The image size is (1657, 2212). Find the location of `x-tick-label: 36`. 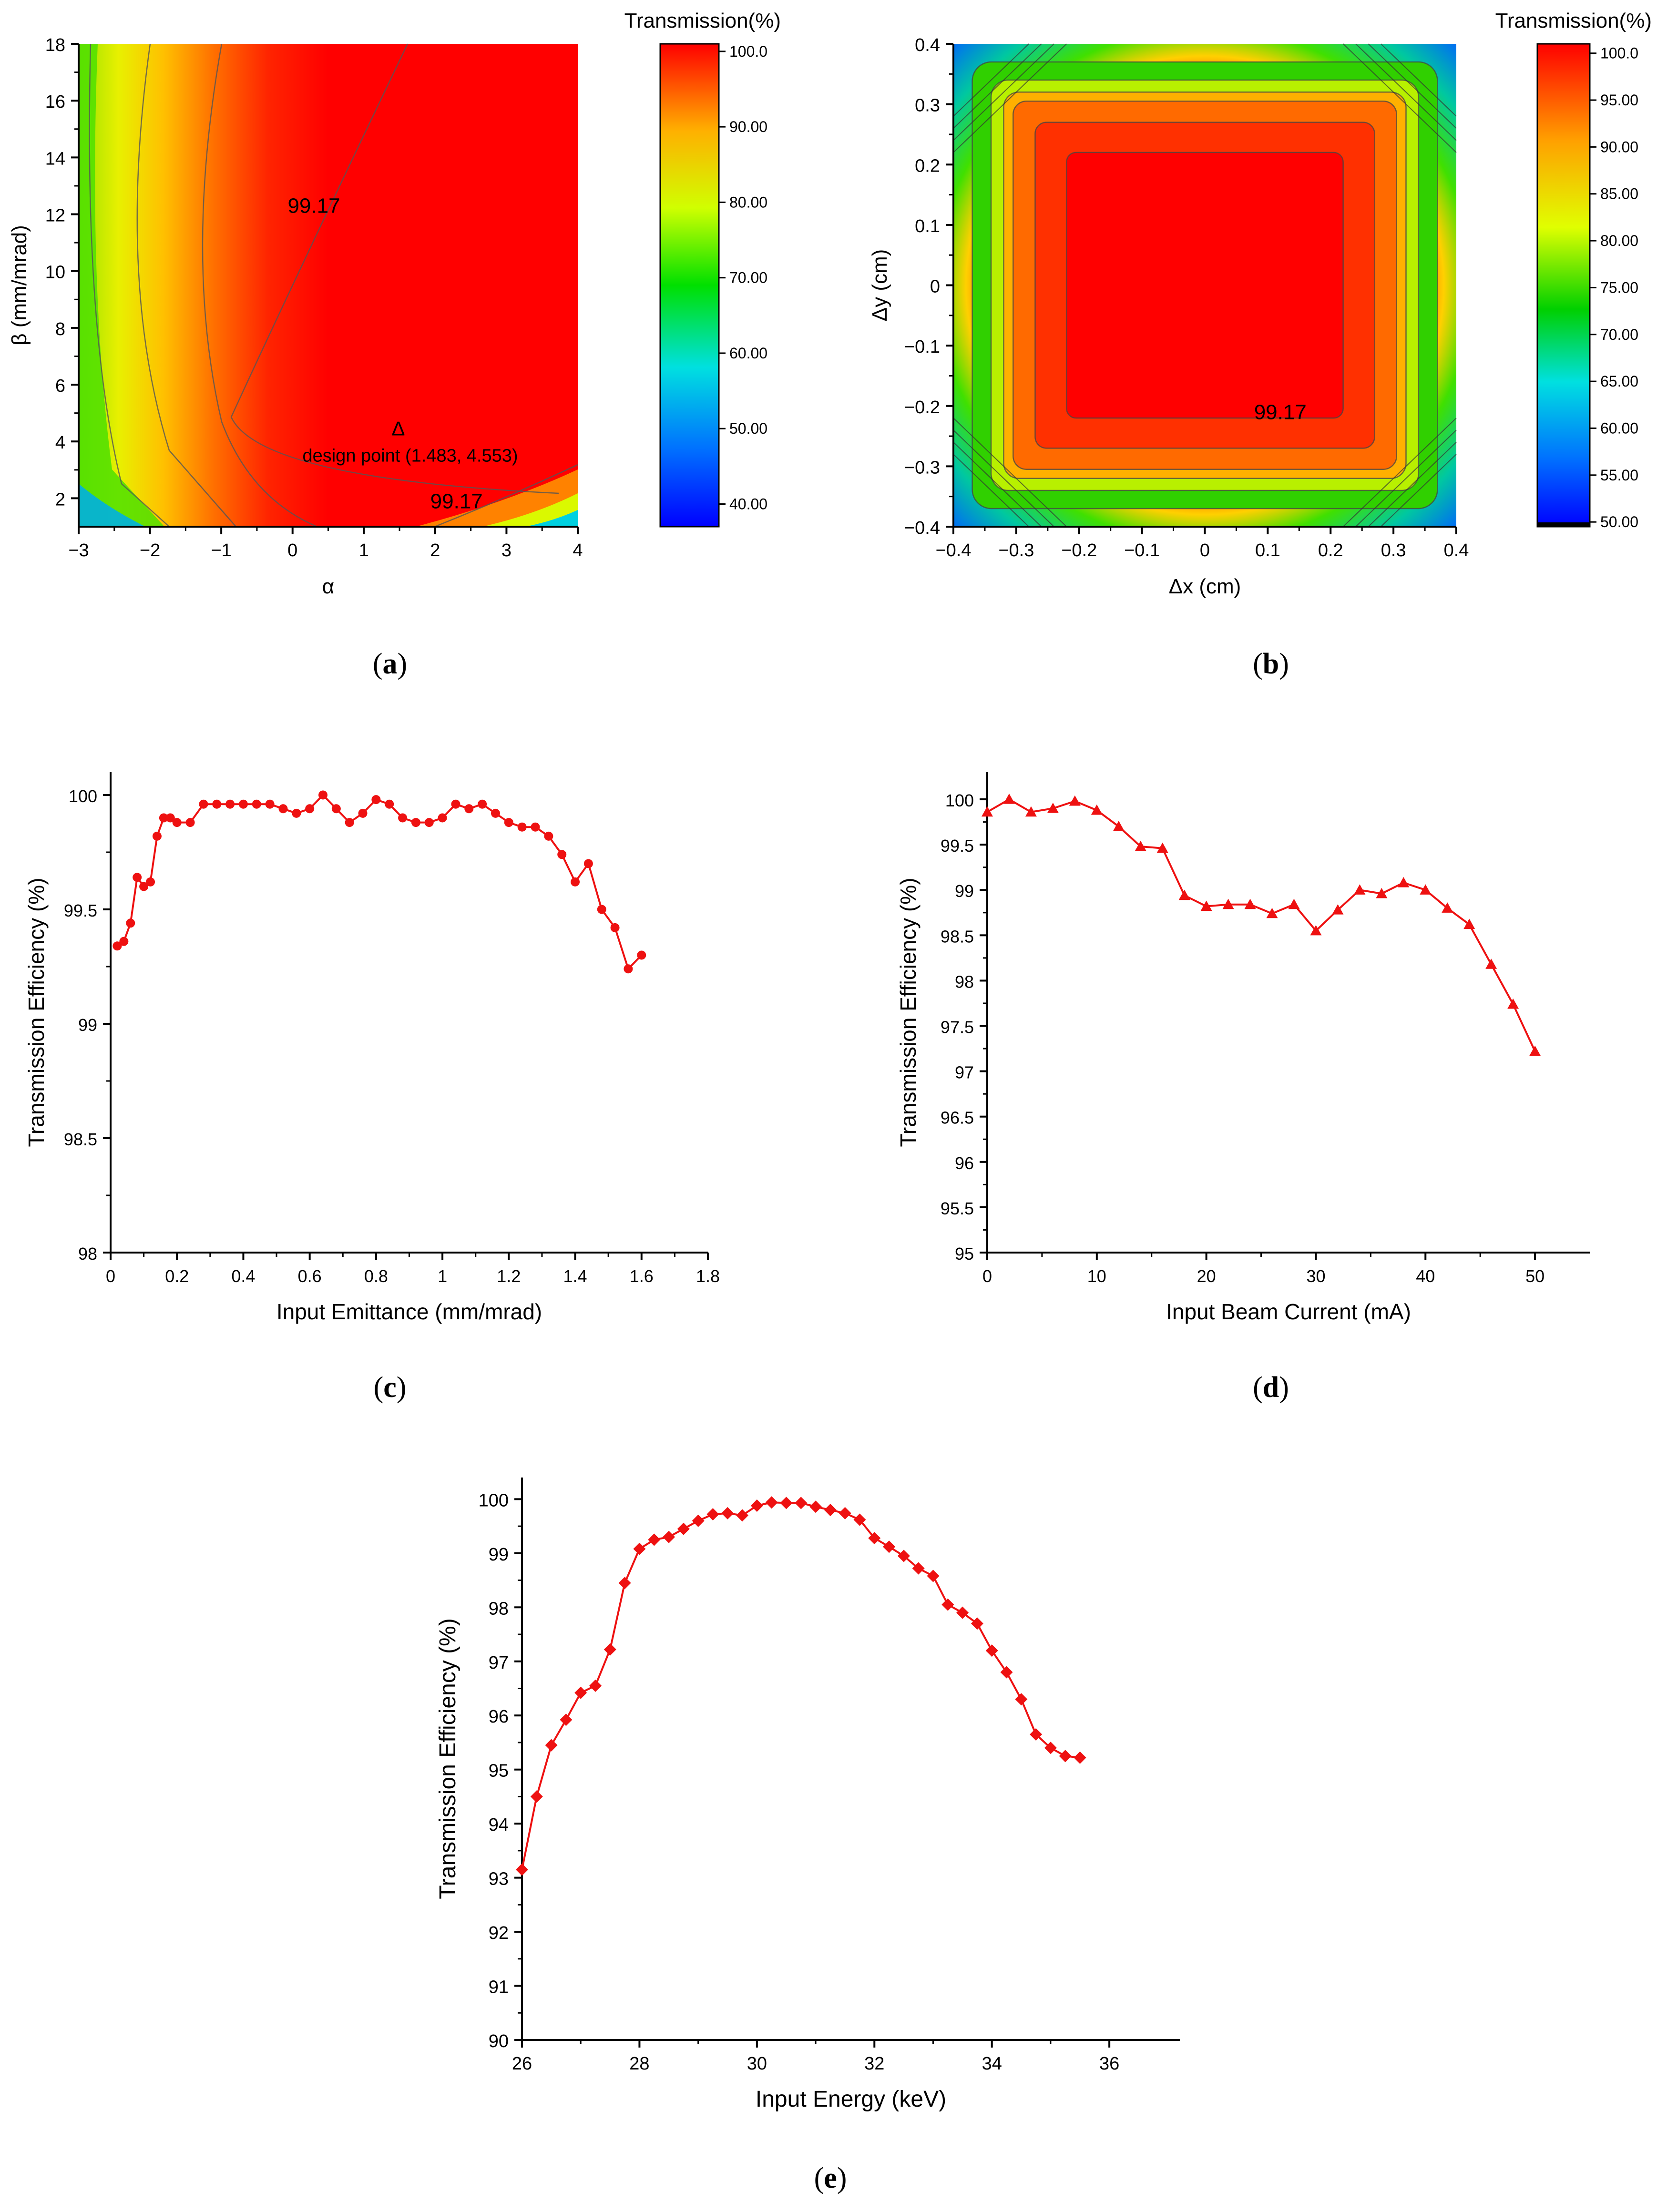

x-tick-label: 36 is located at coordinates (1109, 2064).